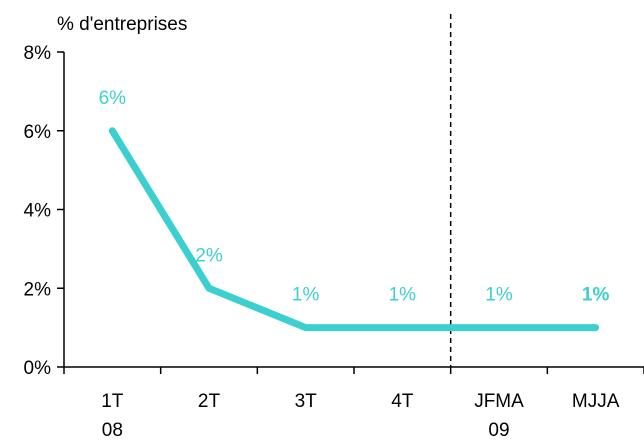  Describe the element at coordinates (112, 401) in the screenshot. I see `x-tick-label: 1T` at that location.